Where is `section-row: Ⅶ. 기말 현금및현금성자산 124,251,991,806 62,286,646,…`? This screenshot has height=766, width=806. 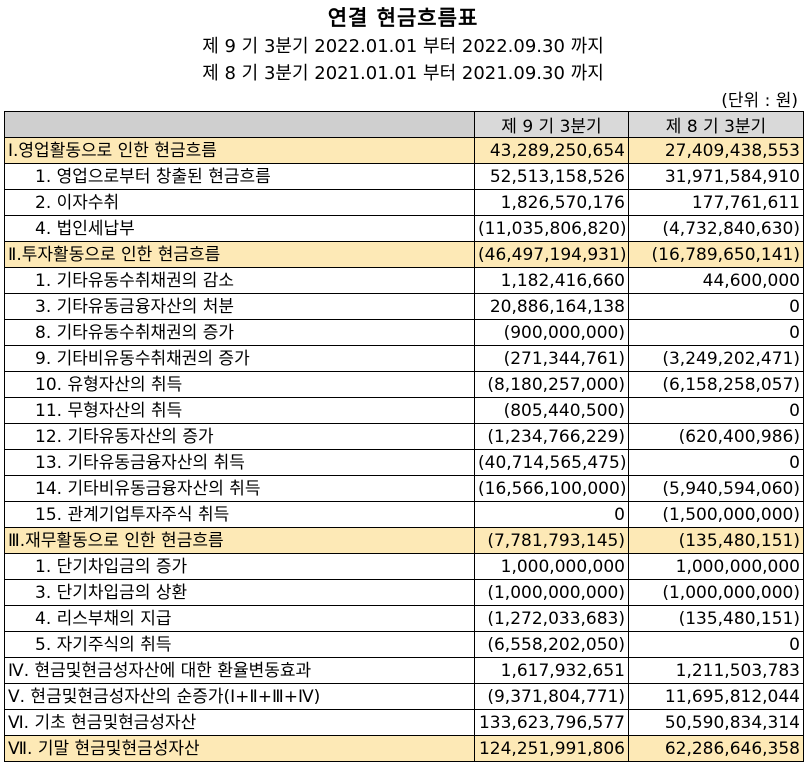 section-row: Ⅶ. 기말 현금및현금성자산 124,251,991,806 62,286,646,… is located at coordinates (404, 748).